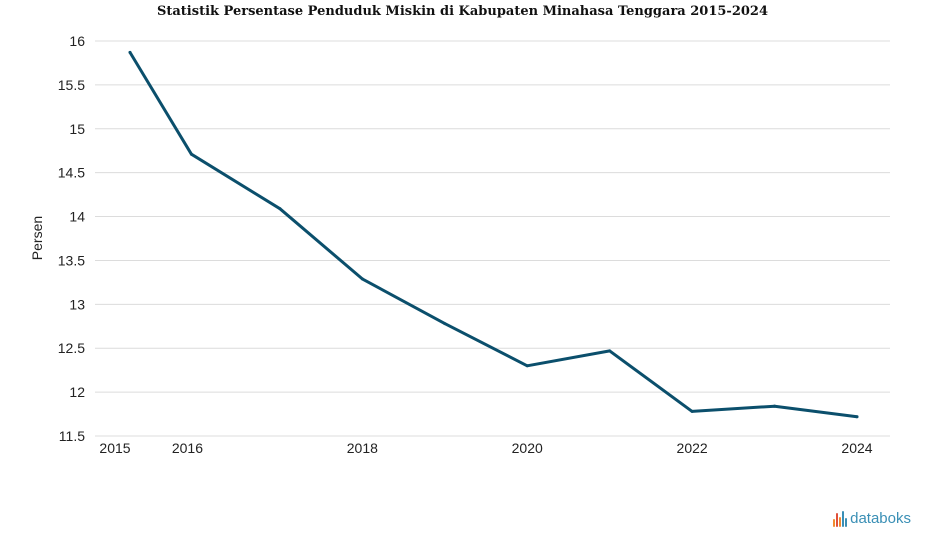 This screenshot has height=547, width=925. Describe the element at coordinates (77, 41) in the screenshot. I see `y-tick-label: 16` at that location.